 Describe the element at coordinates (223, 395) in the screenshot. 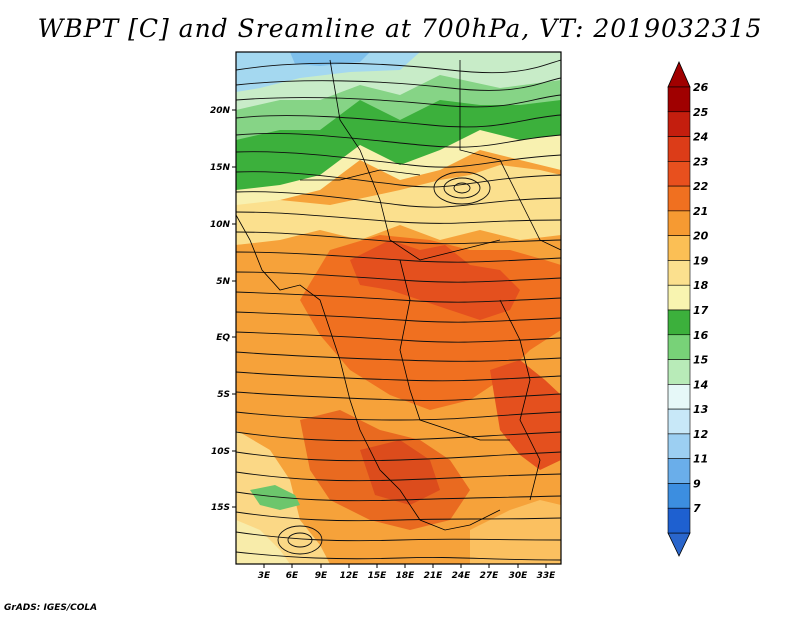

I see `lat-tick-label: 5S` at that location.